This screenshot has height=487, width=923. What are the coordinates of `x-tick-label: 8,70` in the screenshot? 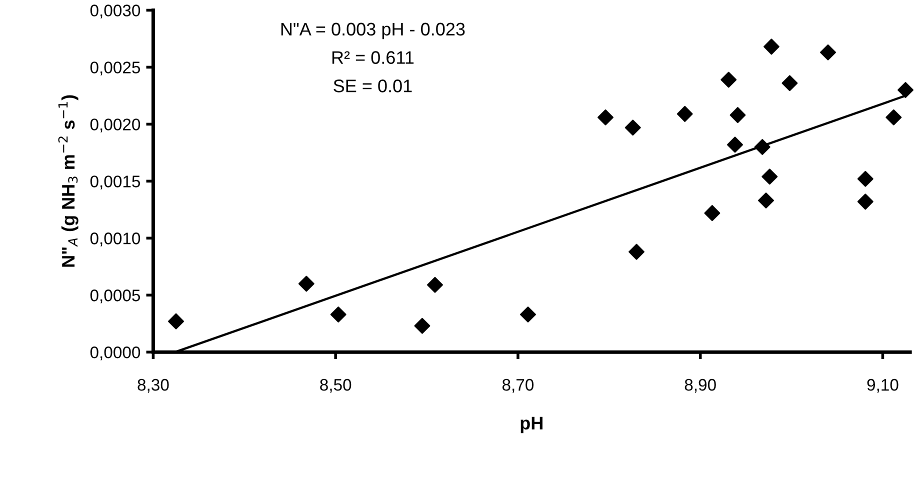 It's located at (518, 385).